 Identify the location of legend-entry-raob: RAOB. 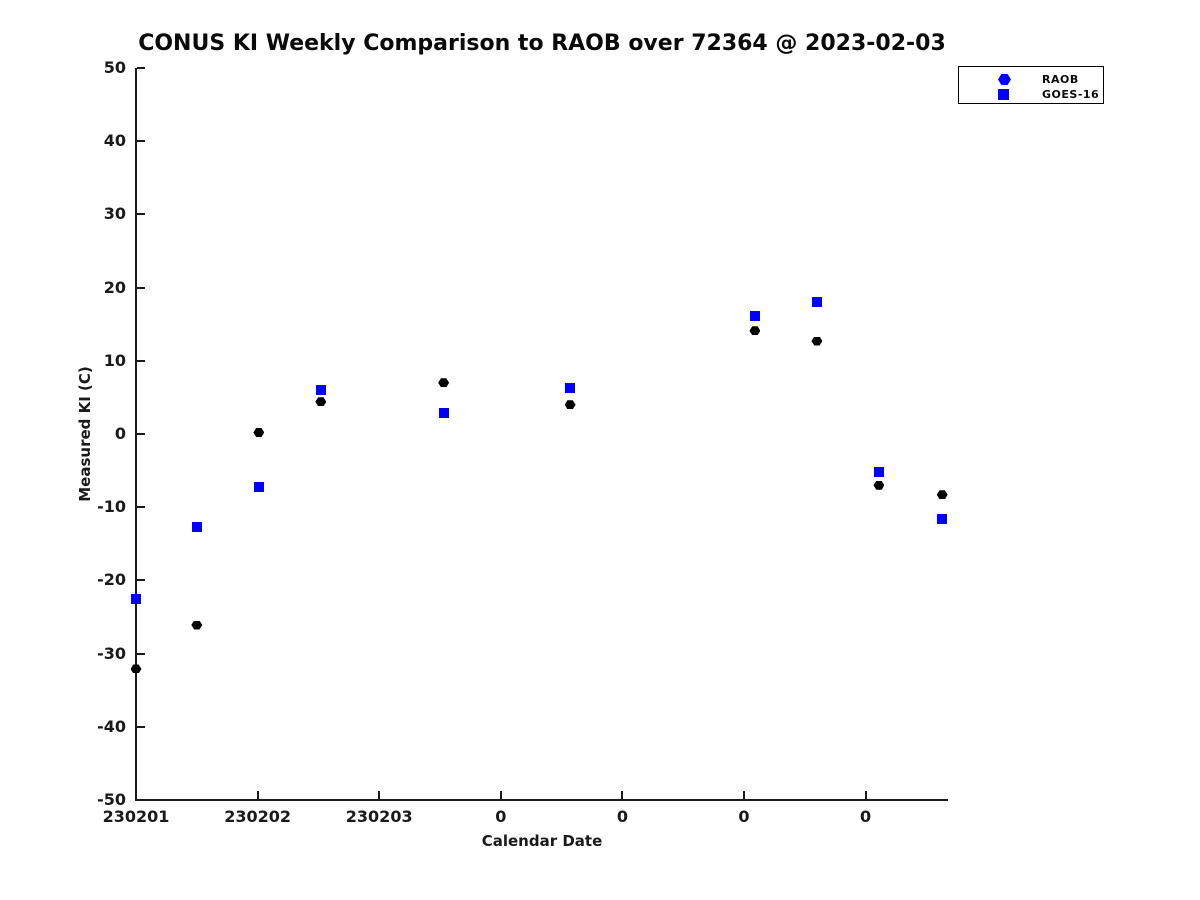
(1031, 79).